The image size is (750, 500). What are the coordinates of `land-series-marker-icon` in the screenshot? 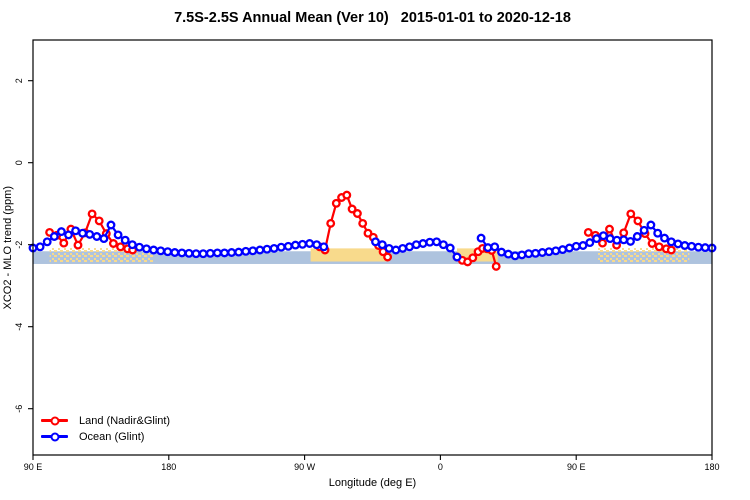 It's located at (54, 420).